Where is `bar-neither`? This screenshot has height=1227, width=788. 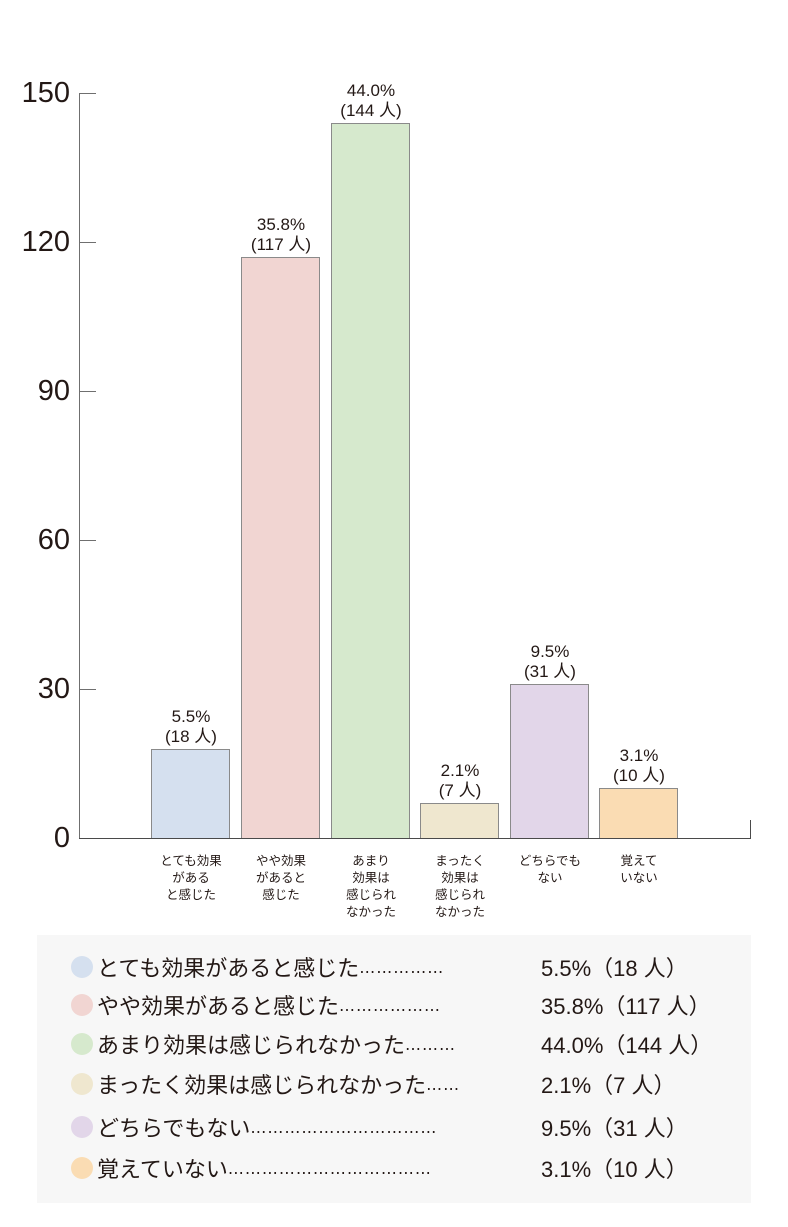
bar-neither is located at coordinates (549, 761).